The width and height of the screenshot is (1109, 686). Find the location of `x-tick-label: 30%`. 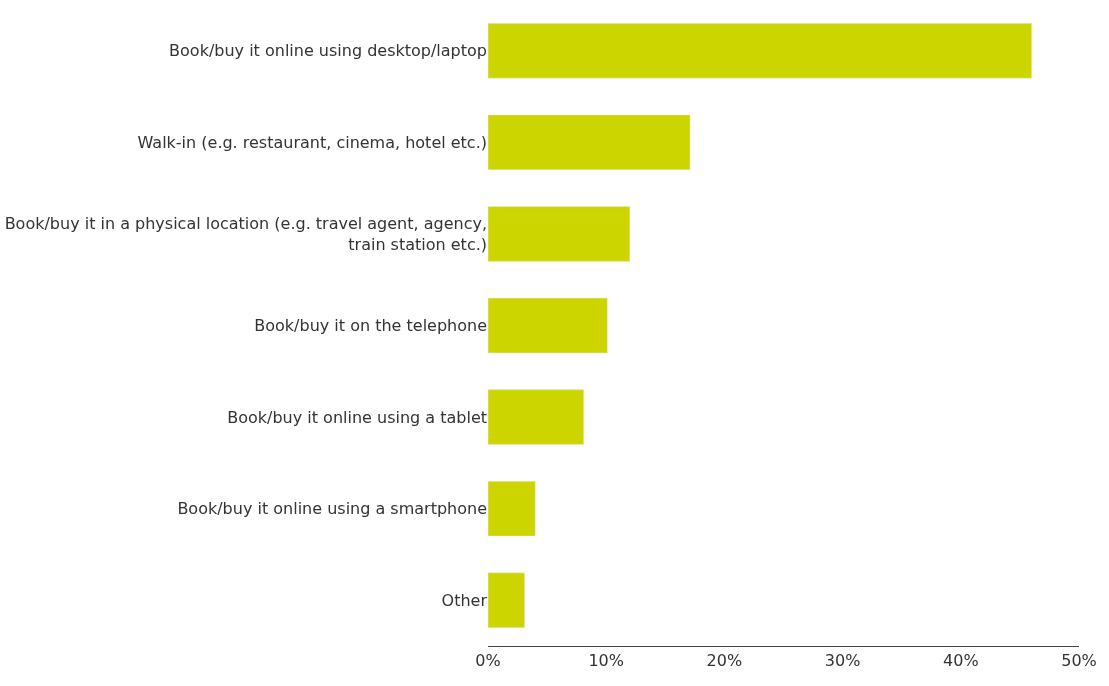

x-tick-label: 30% is located at coordinates (842, 661).